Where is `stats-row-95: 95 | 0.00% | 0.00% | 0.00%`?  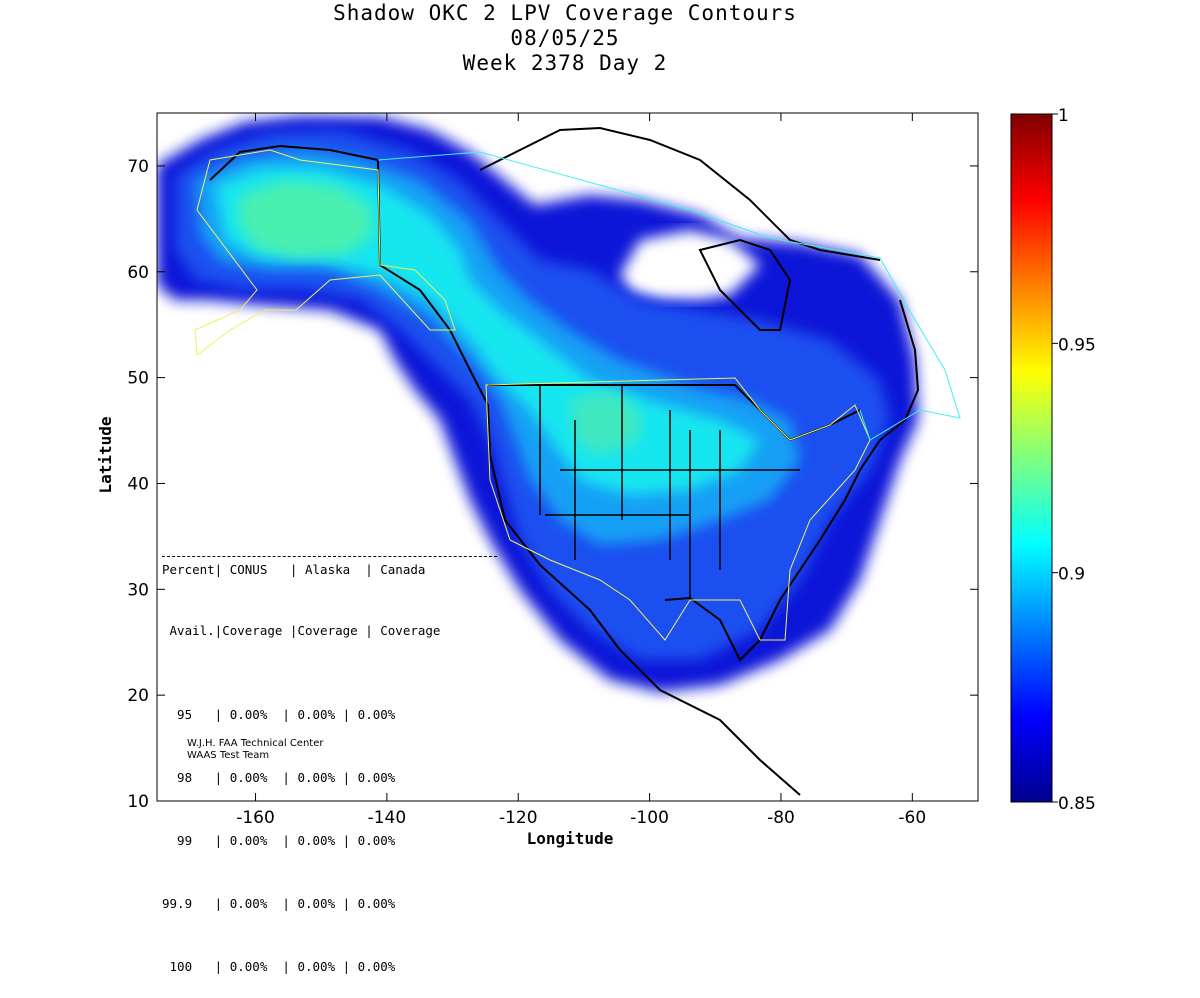 stats-row-95: 95 | 0.00% | 0.00% | 0.00% is located at coordinates (279, 714).